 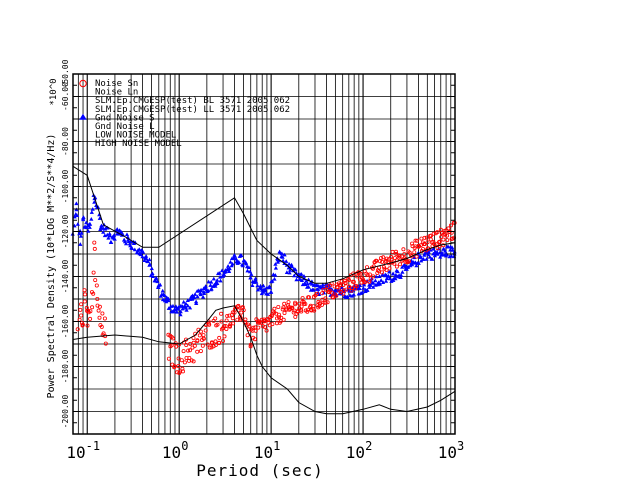 What do you see at coordinates (65, 96) in the screenshot?
I see `y-tick-label: -60.00` at bounding box center [65, 96].